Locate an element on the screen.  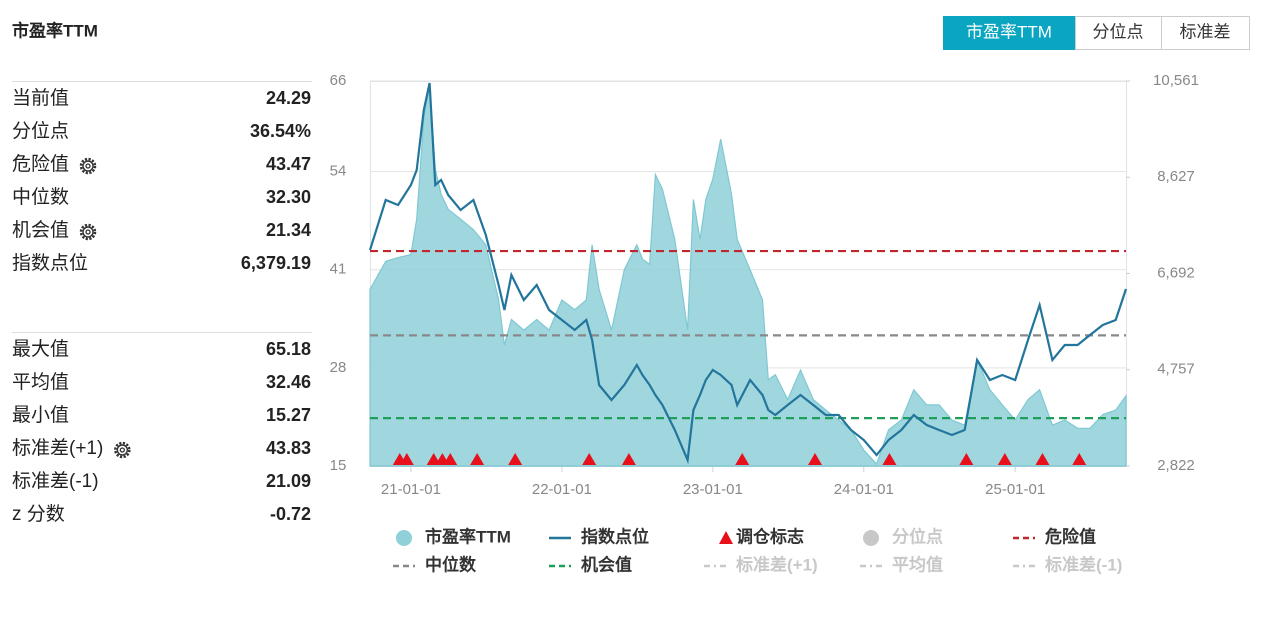
y-tick-label: 66 is located at coordinates (338, 80).